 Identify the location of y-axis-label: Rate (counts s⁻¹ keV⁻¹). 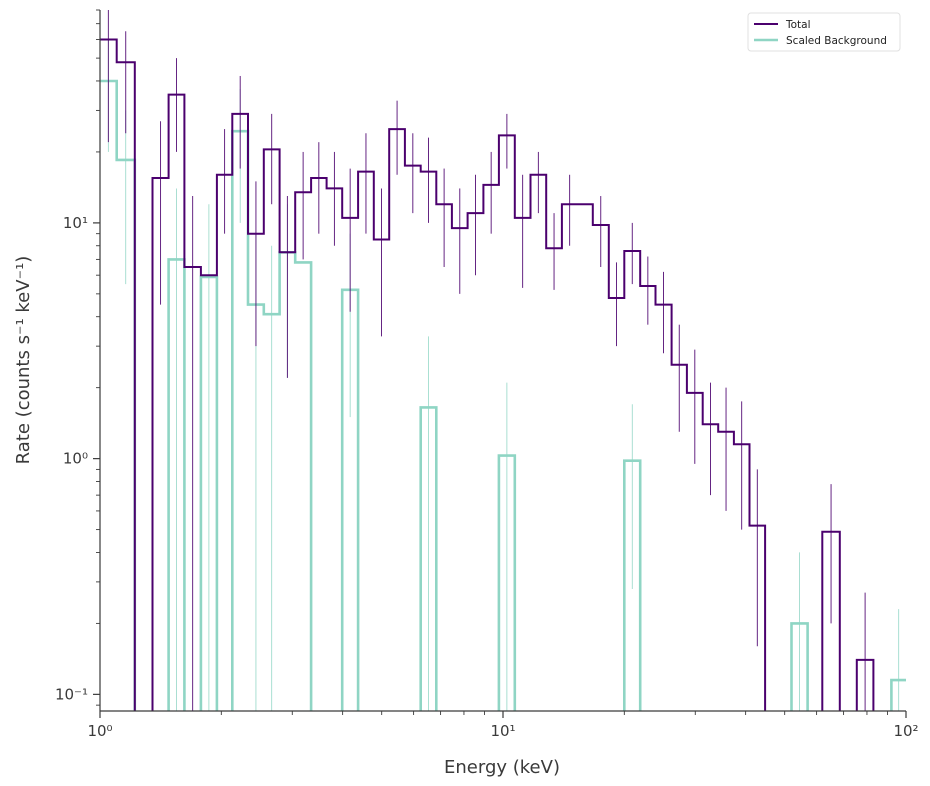
(23, 360).